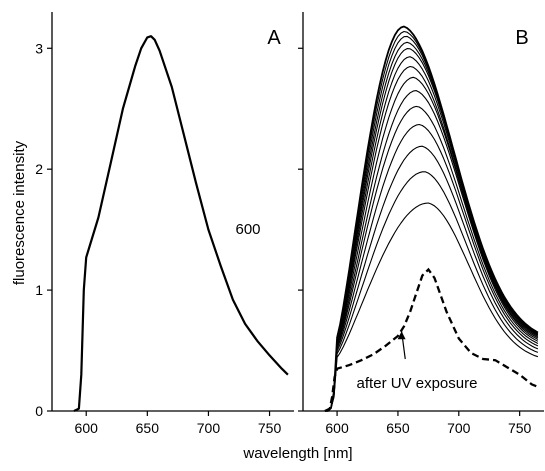 This screenshot has width=545, height=471. What do you see at coordinates (401, 335) in the screenshot?
I see `annotation-arrowhead` at bounding box center [401, 335].